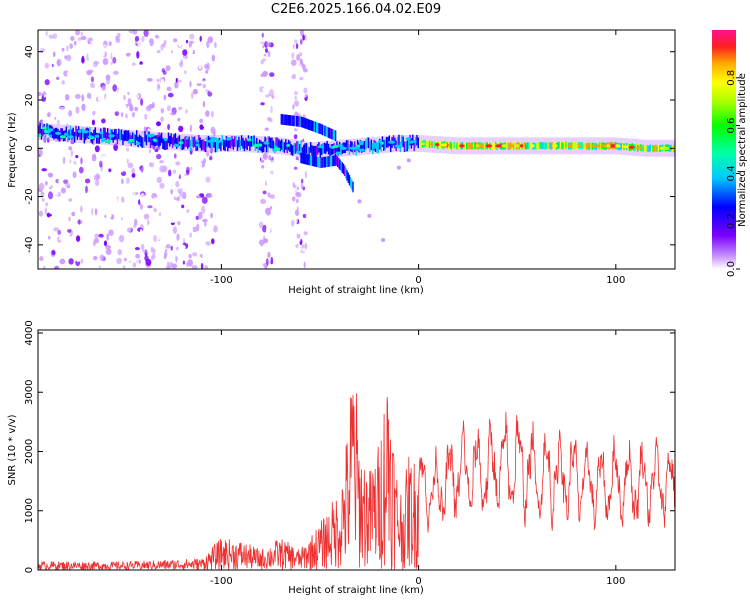 The image size is (750, 600). Describe the element at coordinates (359, 201) in the screenshot. I see `tail-dot` at that location.